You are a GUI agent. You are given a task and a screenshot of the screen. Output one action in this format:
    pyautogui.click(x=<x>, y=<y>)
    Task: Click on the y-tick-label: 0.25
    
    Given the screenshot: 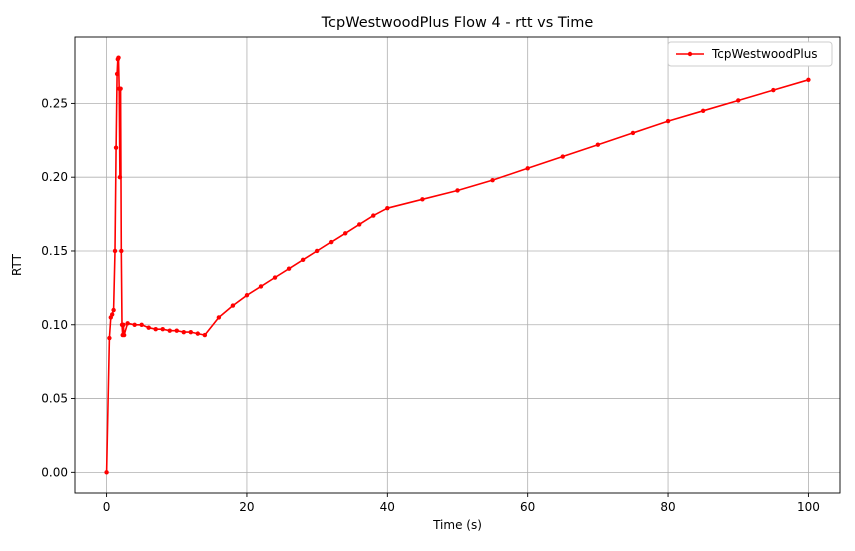 What is the action you would take?
    pyautogui.click(x=54, y=103)
    